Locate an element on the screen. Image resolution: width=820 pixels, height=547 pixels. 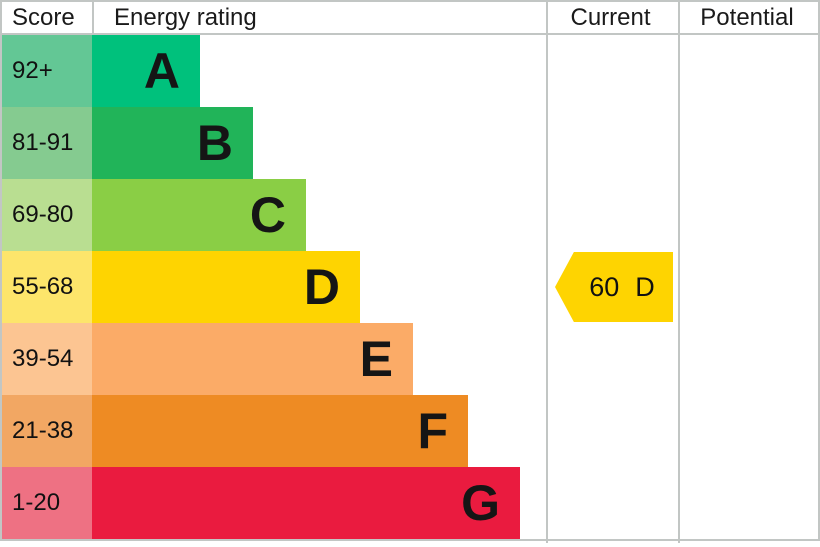
band-bar-b: B is located at coordinates (172, 143).